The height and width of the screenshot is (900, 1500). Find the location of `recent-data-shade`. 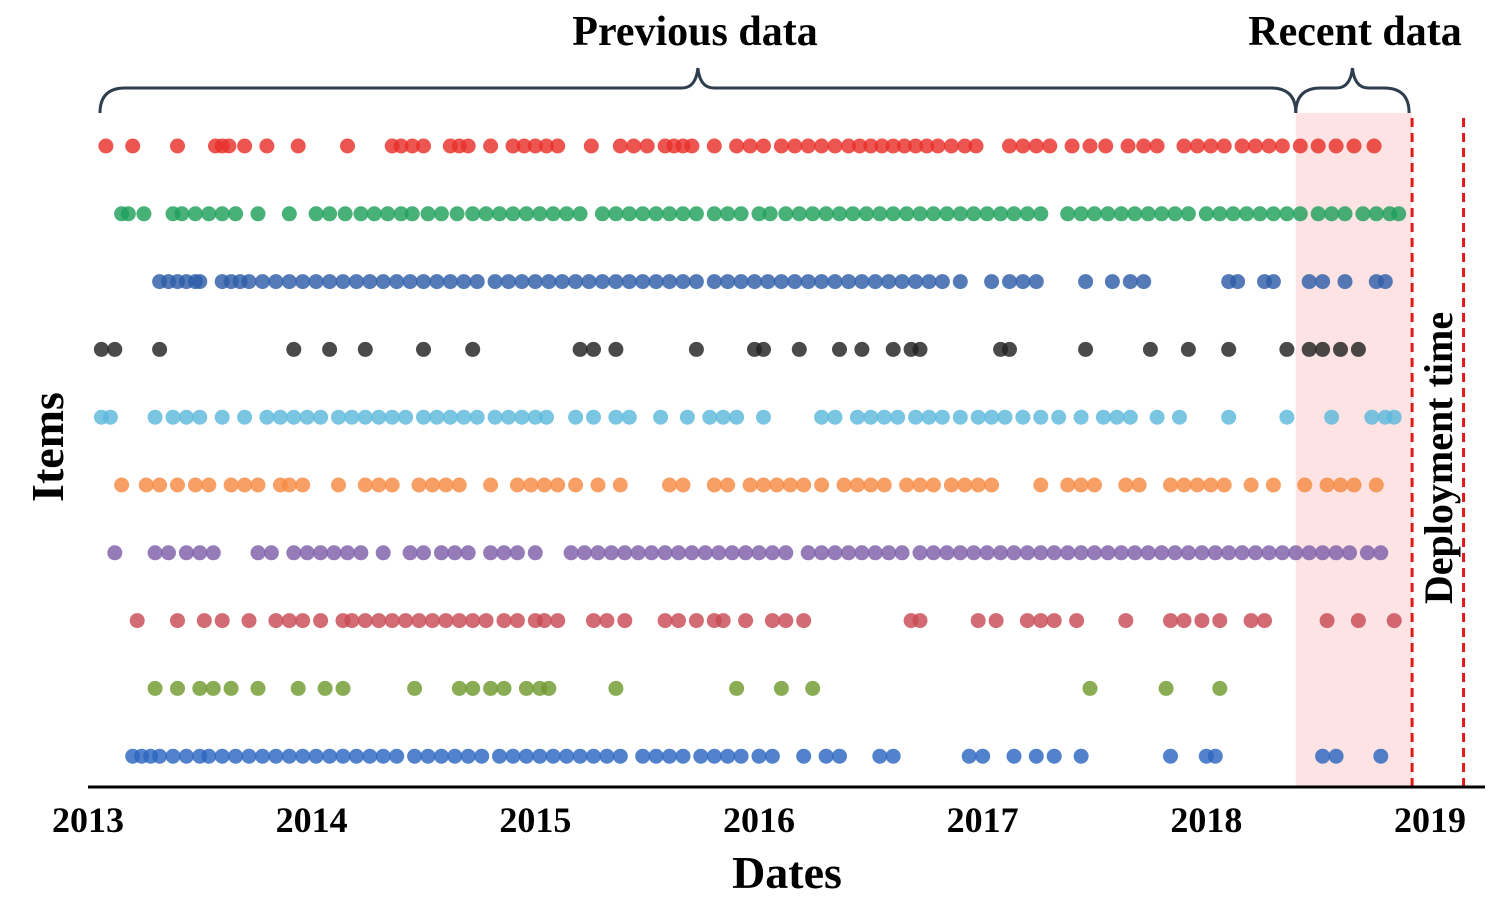

recent-data-shade is located at coordinates (1354, 450).